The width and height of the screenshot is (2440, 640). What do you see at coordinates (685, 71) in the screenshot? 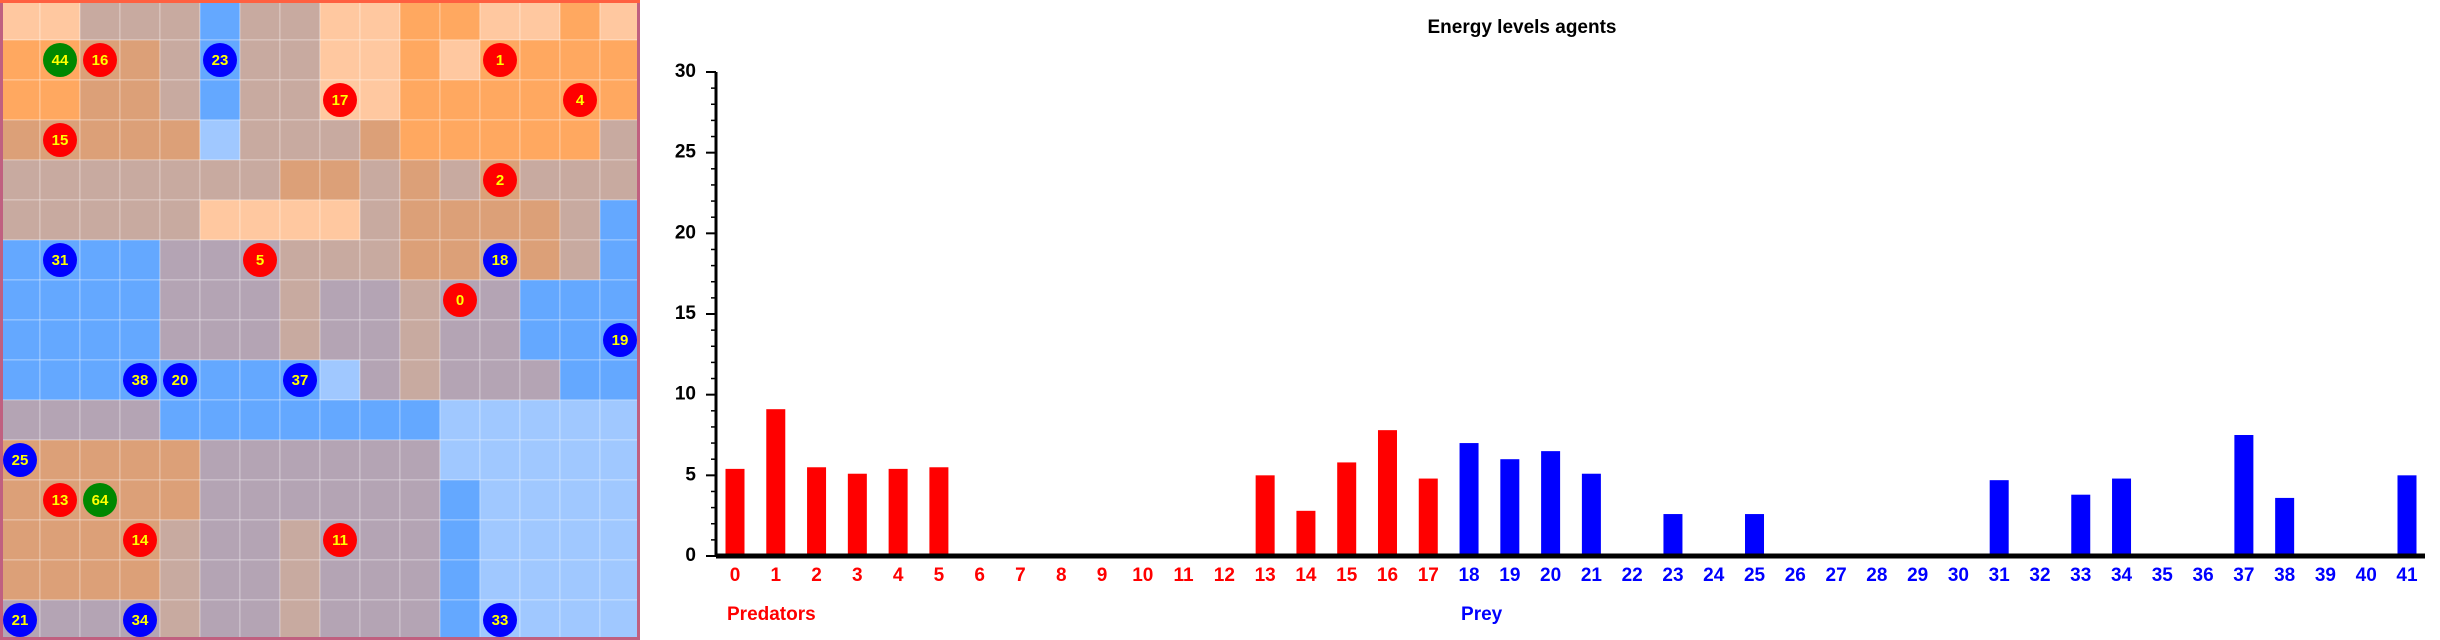
I see `y-tick-label: 30` at bounding box center [685, 71].